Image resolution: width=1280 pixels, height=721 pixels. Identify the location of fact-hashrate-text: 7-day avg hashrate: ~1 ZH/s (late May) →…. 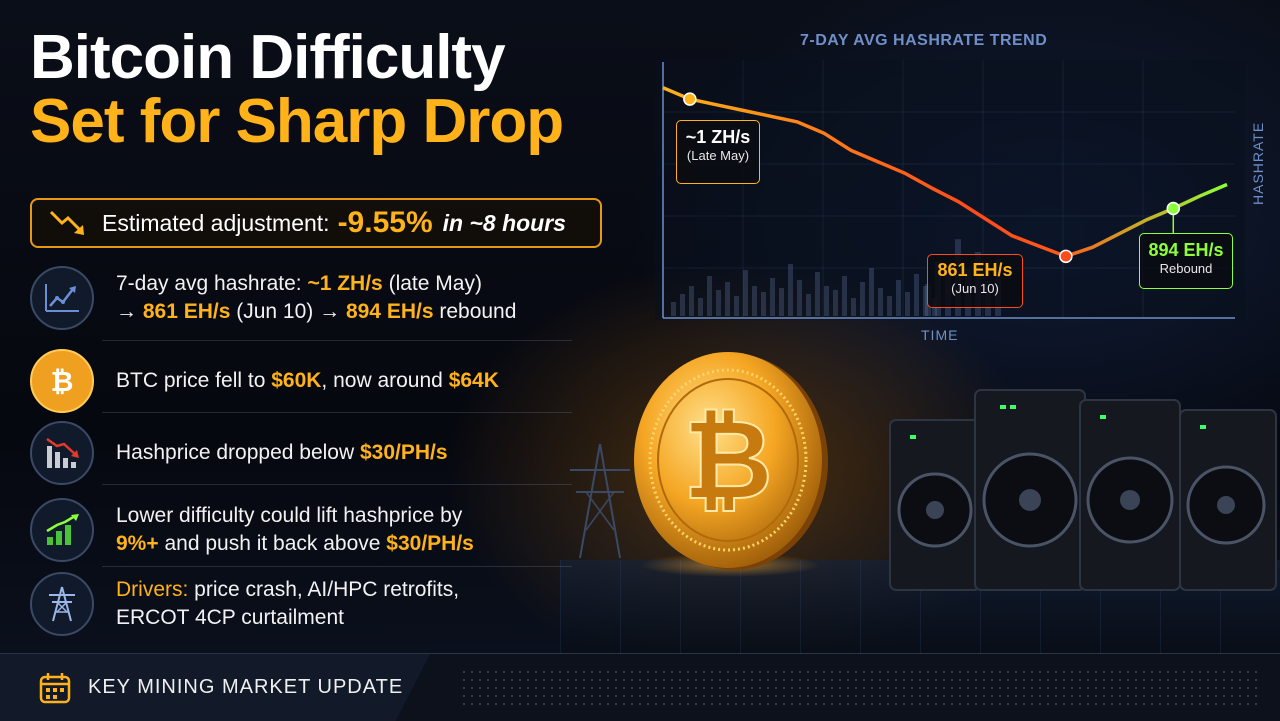
(316, 298).